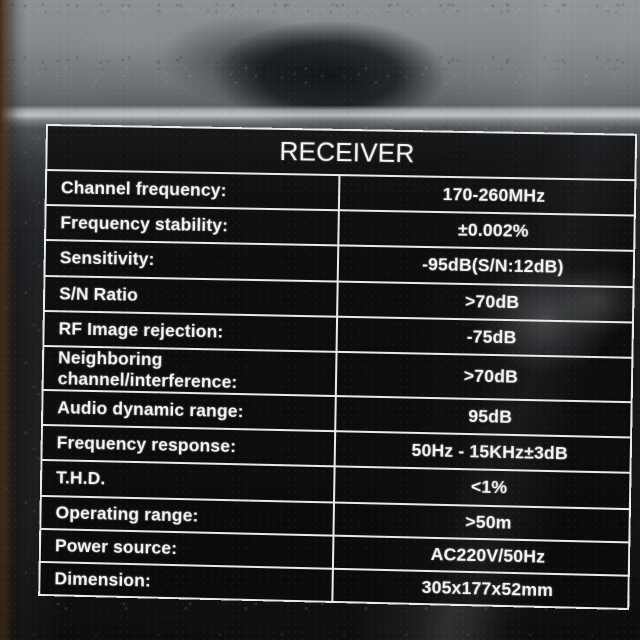  What do you see at coordinates (485, 337) in the screenshot?
I see `spec-value-rf-image-rejection: -75dB` at bounding box center [485, 337].